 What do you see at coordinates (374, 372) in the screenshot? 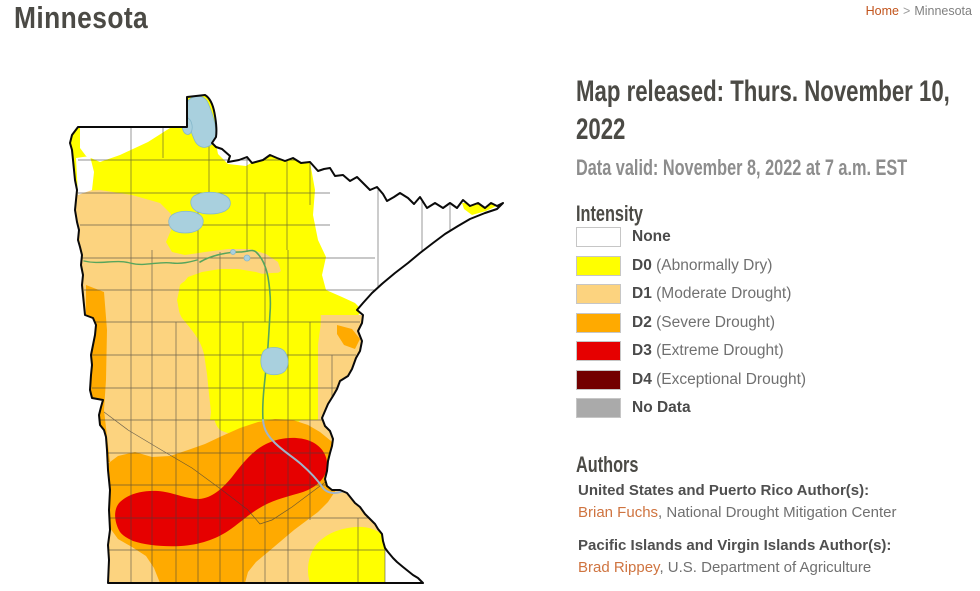
I see `region-d1-east` at bounding box center [374, 372].